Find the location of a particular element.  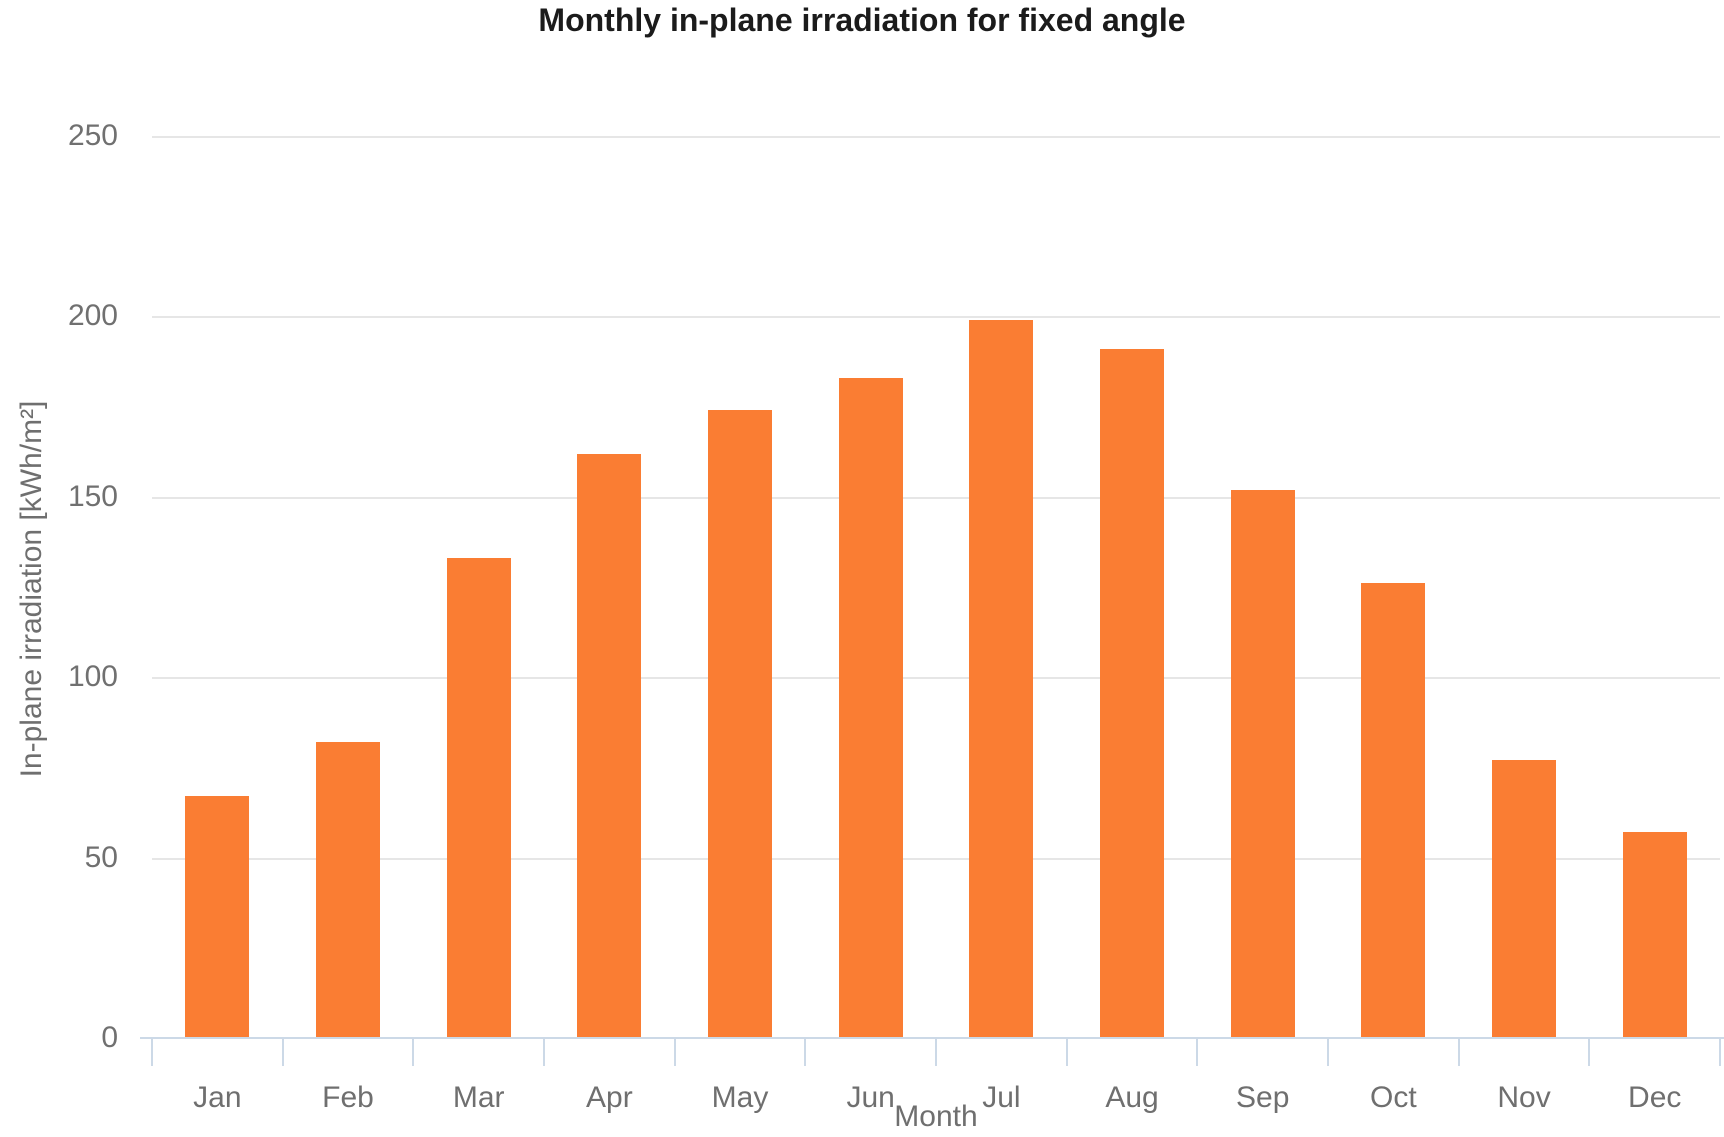

month-label-dec: Dec is located at coordinates (1655, 1097).